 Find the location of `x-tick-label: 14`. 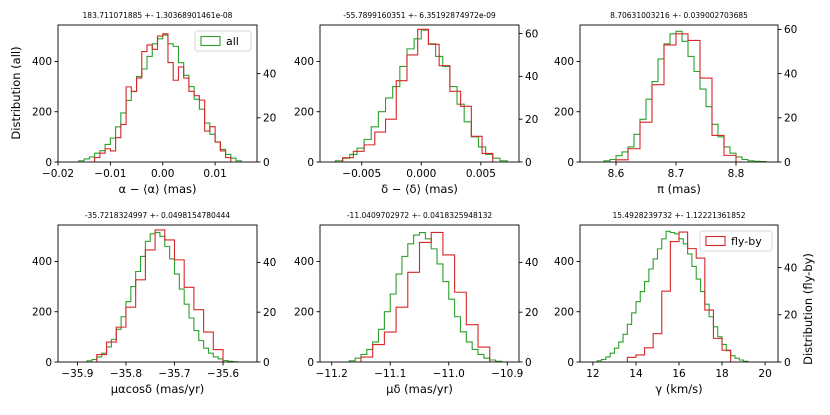

x-tick-label: 14 is located at coordinates (636, 374).